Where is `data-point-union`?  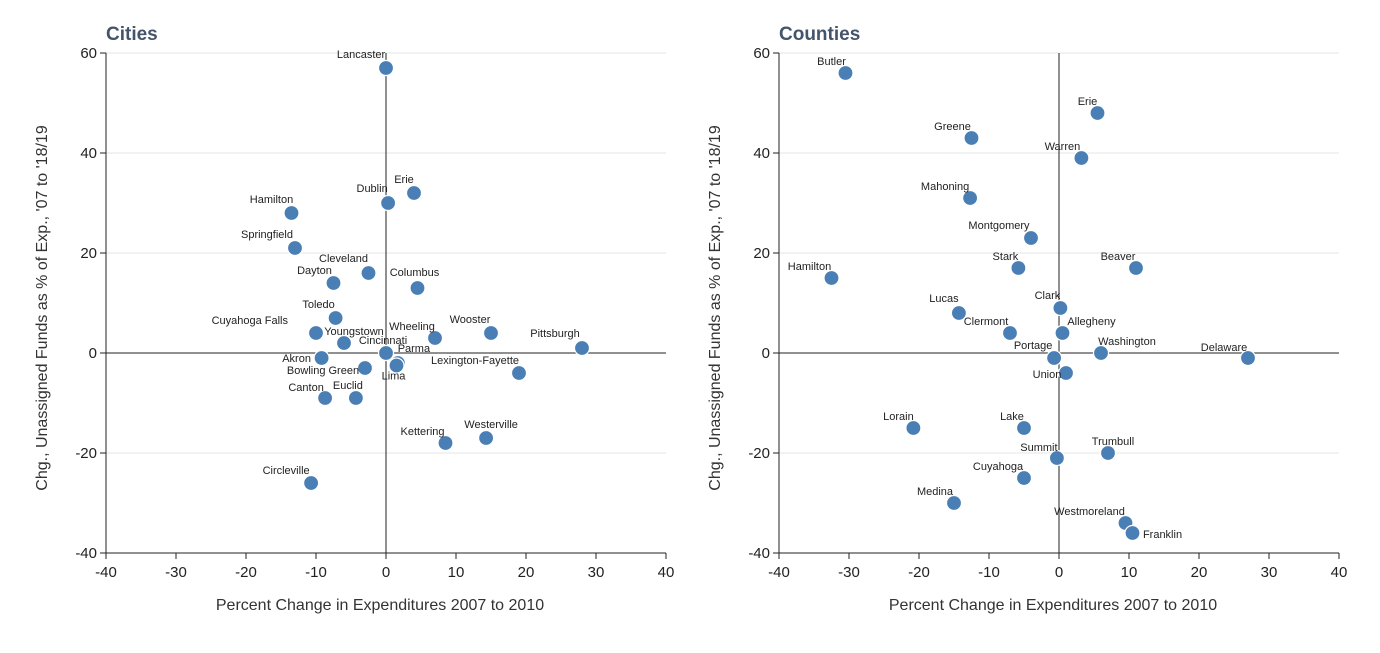 data-point-union is located at coordinates (1066, 373).